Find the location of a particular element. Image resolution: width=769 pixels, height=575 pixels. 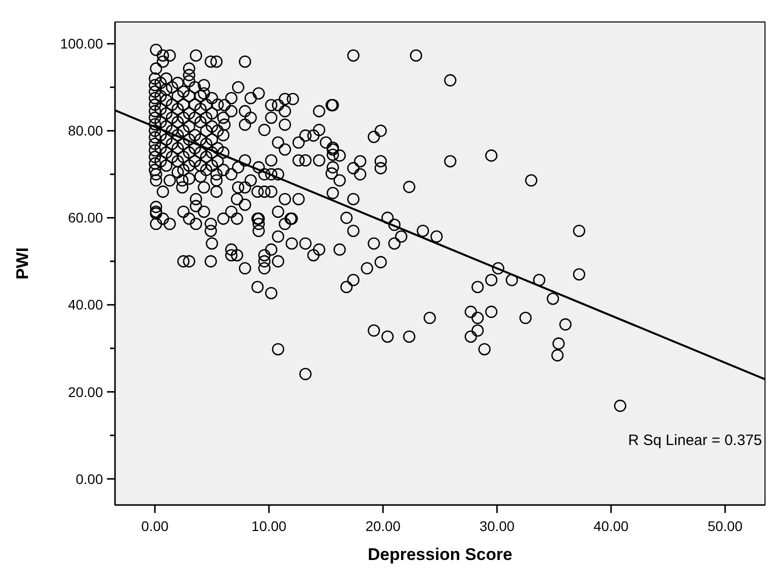

x-tick-label: 50.00 is located at coordinates (725, 526).